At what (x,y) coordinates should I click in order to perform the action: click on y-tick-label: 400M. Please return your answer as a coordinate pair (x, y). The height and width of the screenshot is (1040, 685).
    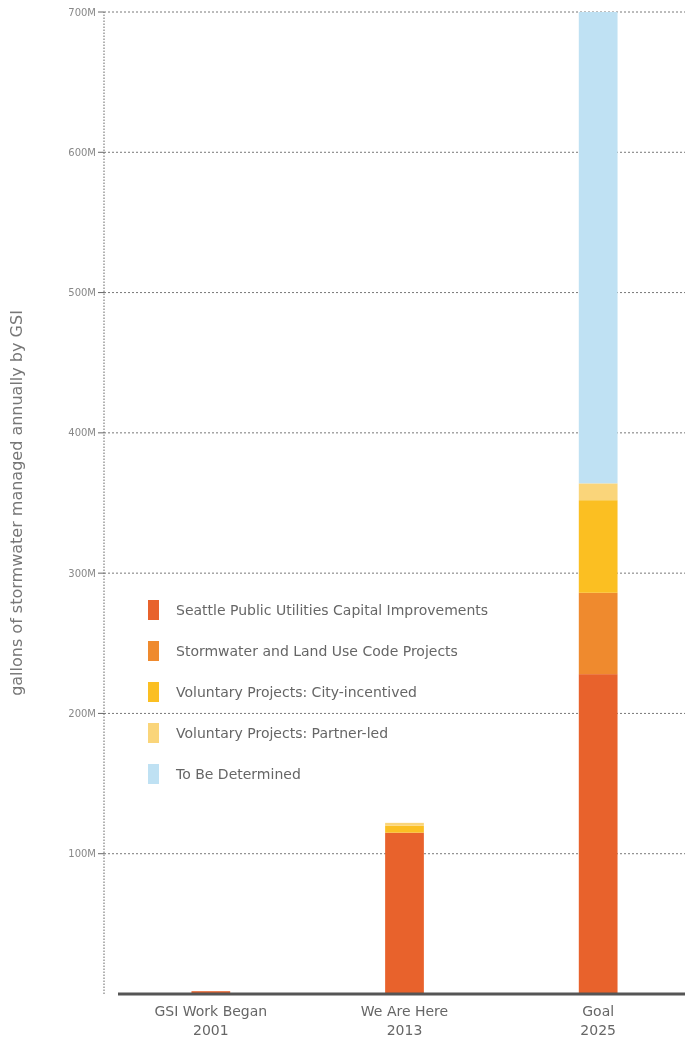
    Looking at the image, I should click on (82, 433).